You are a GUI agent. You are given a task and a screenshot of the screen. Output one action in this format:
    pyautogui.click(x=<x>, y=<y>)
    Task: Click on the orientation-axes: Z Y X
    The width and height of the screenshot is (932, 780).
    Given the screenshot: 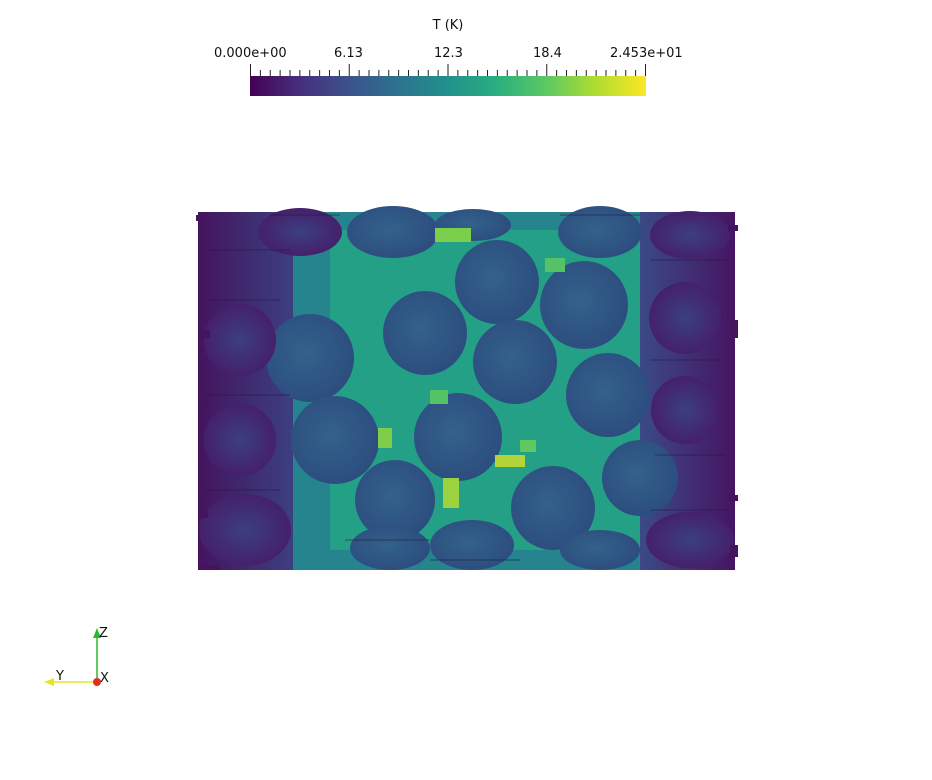 What is the action you would take?
    pyautogui.click(x=85, y=660)
    